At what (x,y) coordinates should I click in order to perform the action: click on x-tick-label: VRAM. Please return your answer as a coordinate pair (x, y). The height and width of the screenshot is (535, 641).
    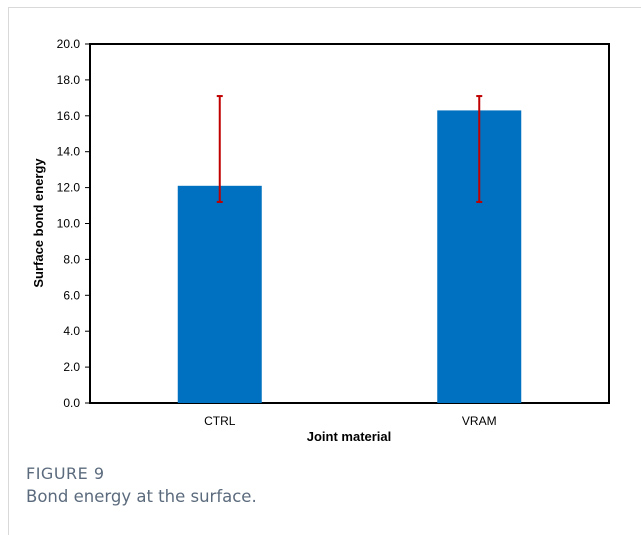
    Looking at the image, I should click on (479, 421).